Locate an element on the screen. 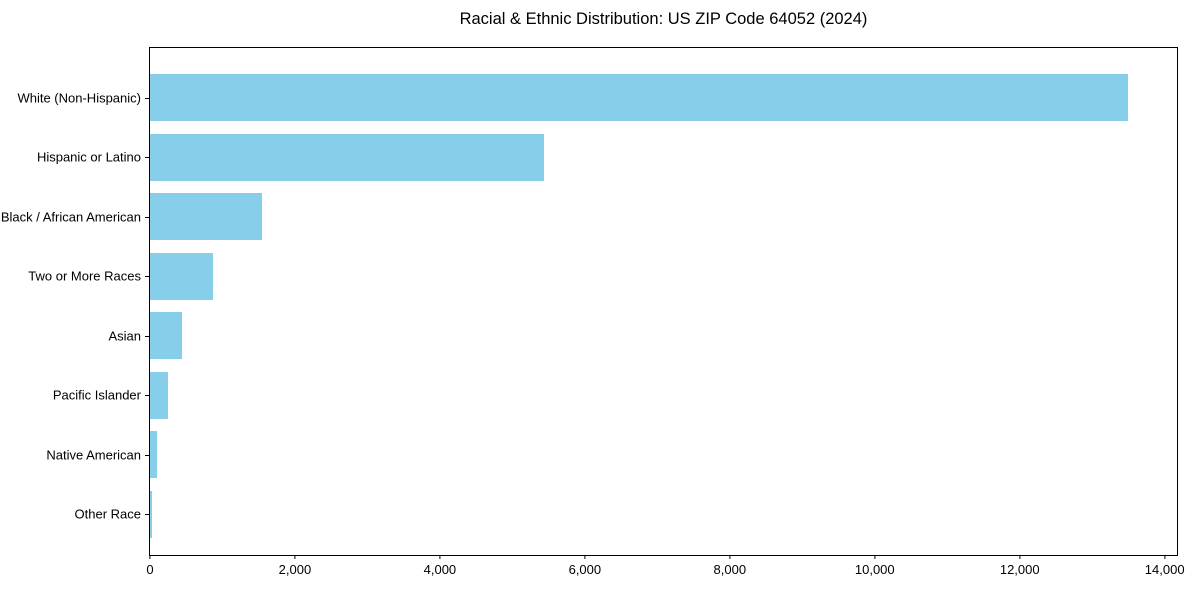 This screenshot has height=600, width=1200. x-tick-label: 10,000 is located at coordinates (874, 569).